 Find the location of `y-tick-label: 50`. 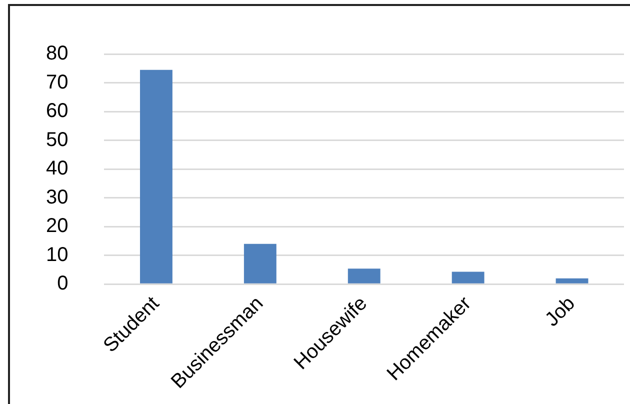

y-tick-label: 50 is located at coordinates (57, 139).